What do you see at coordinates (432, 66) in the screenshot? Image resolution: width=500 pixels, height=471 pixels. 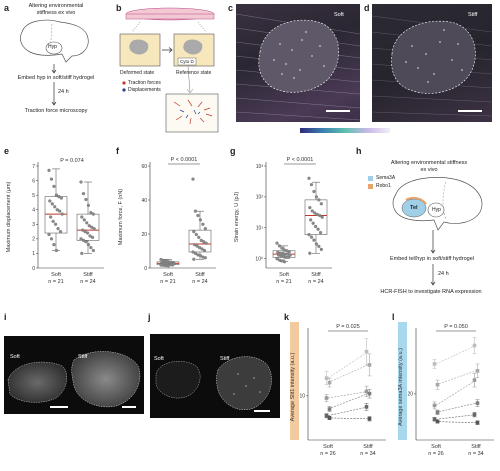 I see `panel-d-vector-field` at bounding box center [432, 66].